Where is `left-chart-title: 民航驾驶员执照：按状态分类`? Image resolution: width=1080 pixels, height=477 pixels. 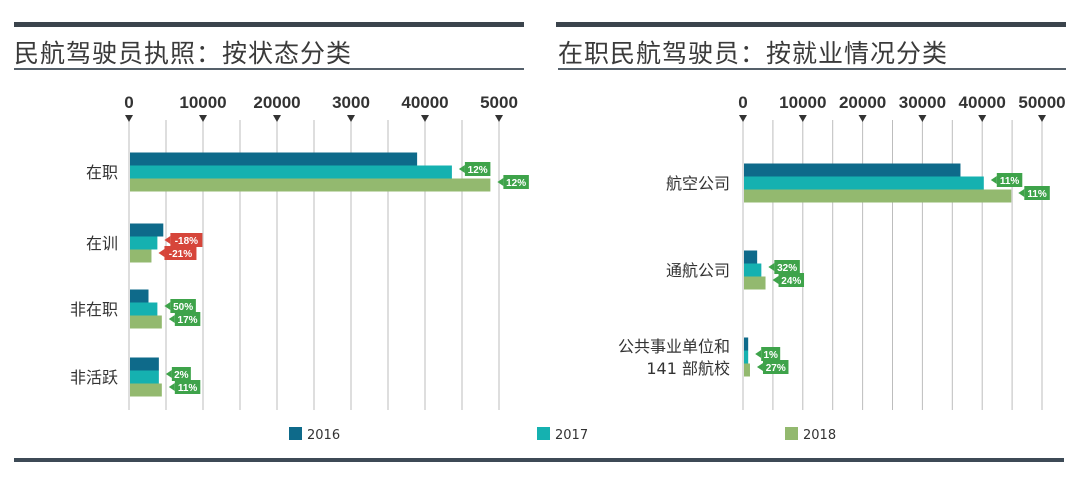 left-chart-title: 民航驾驶员执照：按状态分类 is located at coordinates (183, 53).